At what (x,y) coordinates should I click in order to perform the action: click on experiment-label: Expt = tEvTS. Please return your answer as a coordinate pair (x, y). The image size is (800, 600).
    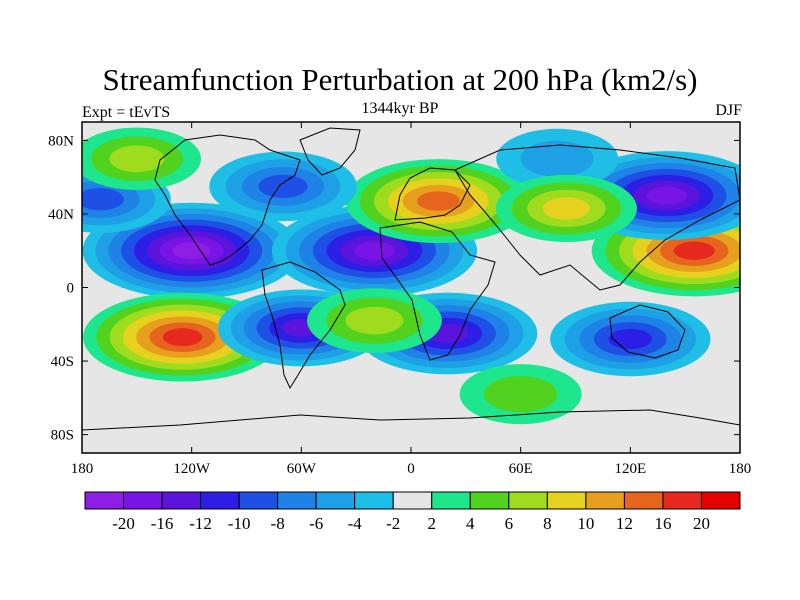
    Looking at the image, I should click on (126, 112).